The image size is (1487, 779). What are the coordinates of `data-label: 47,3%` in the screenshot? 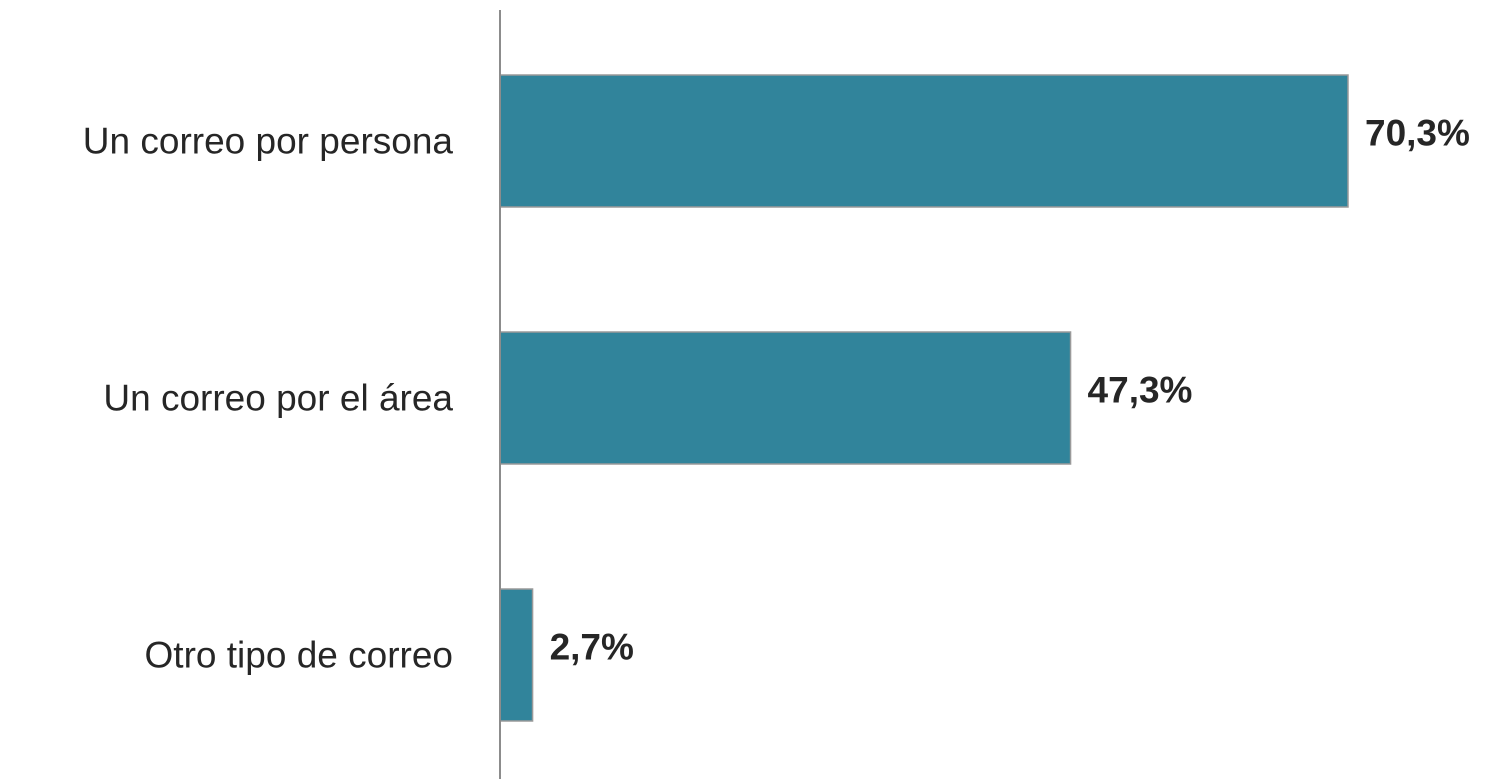 It's located at (1140, 390).